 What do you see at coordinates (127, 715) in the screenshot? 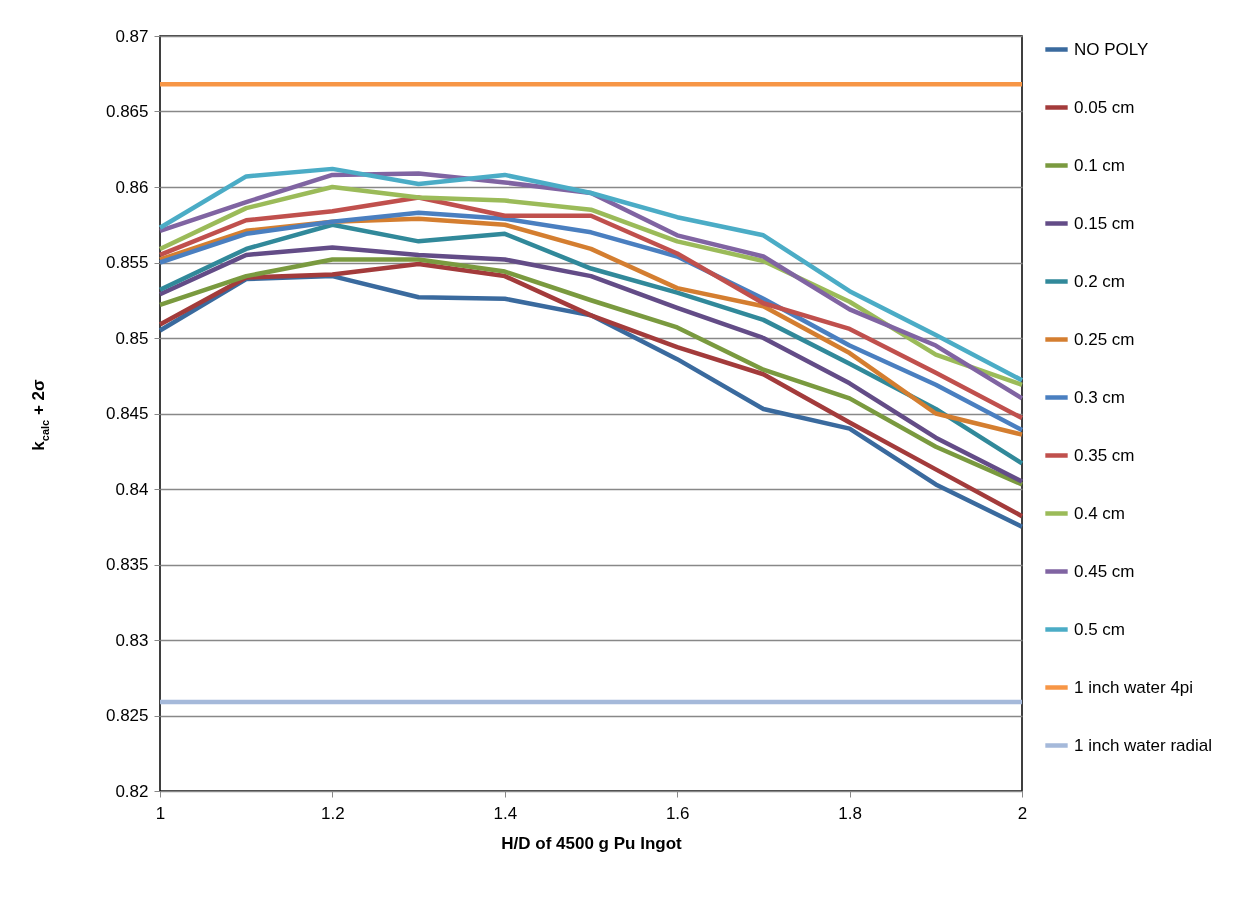
I see `y-tick-label: 0.825` at bounding box center [127, 715].